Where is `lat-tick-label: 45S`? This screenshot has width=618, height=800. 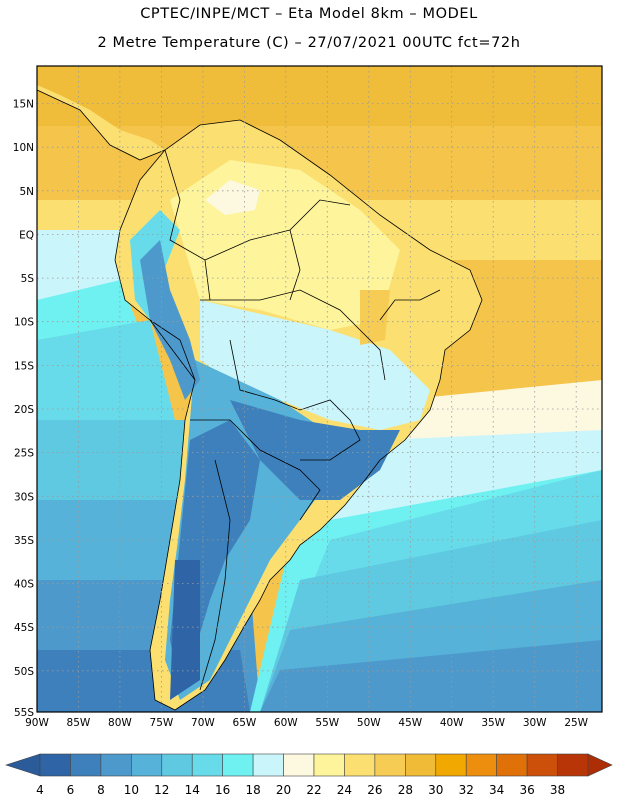
lat-tick-label: 45S is located at coordinates (24, 628).